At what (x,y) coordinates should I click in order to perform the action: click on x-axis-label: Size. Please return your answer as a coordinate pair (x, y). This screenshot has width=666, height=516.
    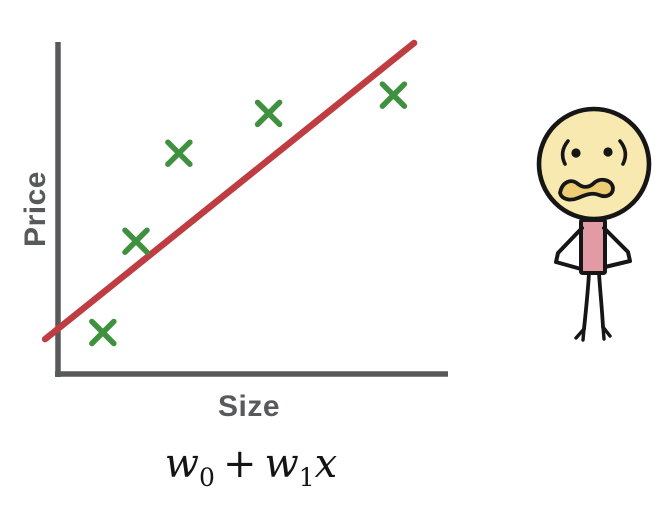
    Looking at the image, I should click on (249, 406).